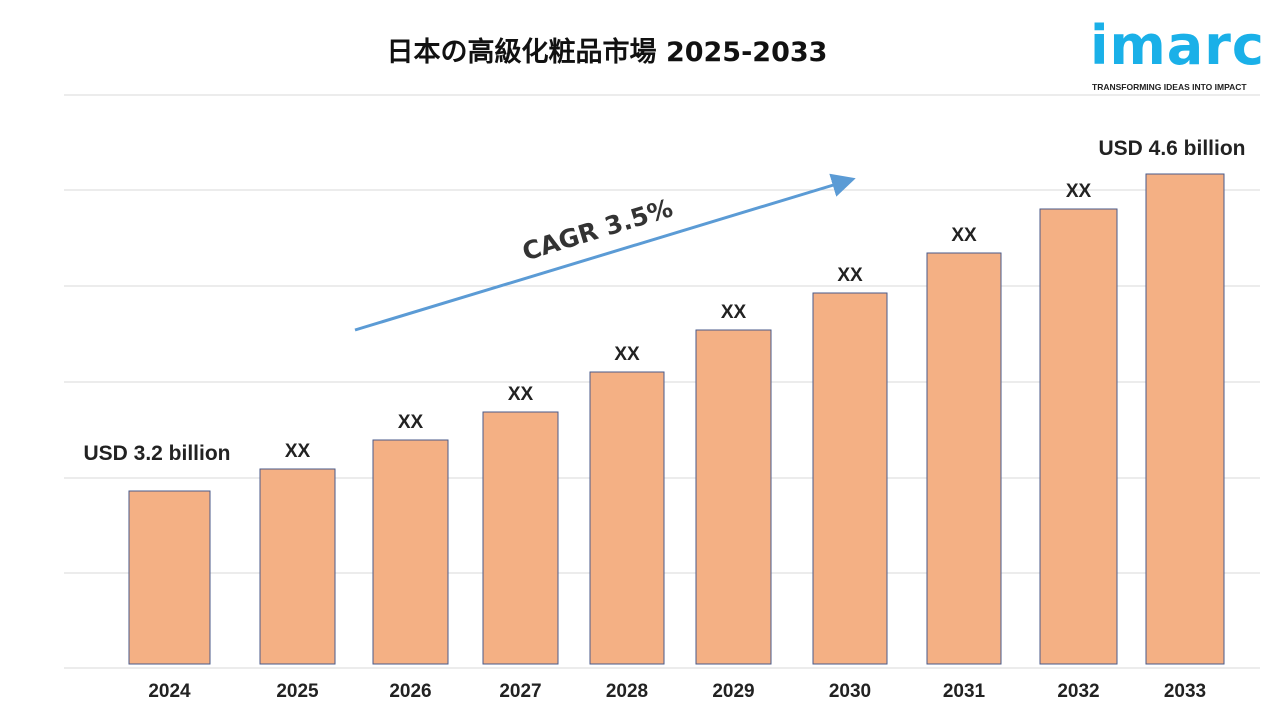 The height and width of the screenshot is (720, 1280). I want to click on data-label: USD 4.6 billion, so click(1171, 148).